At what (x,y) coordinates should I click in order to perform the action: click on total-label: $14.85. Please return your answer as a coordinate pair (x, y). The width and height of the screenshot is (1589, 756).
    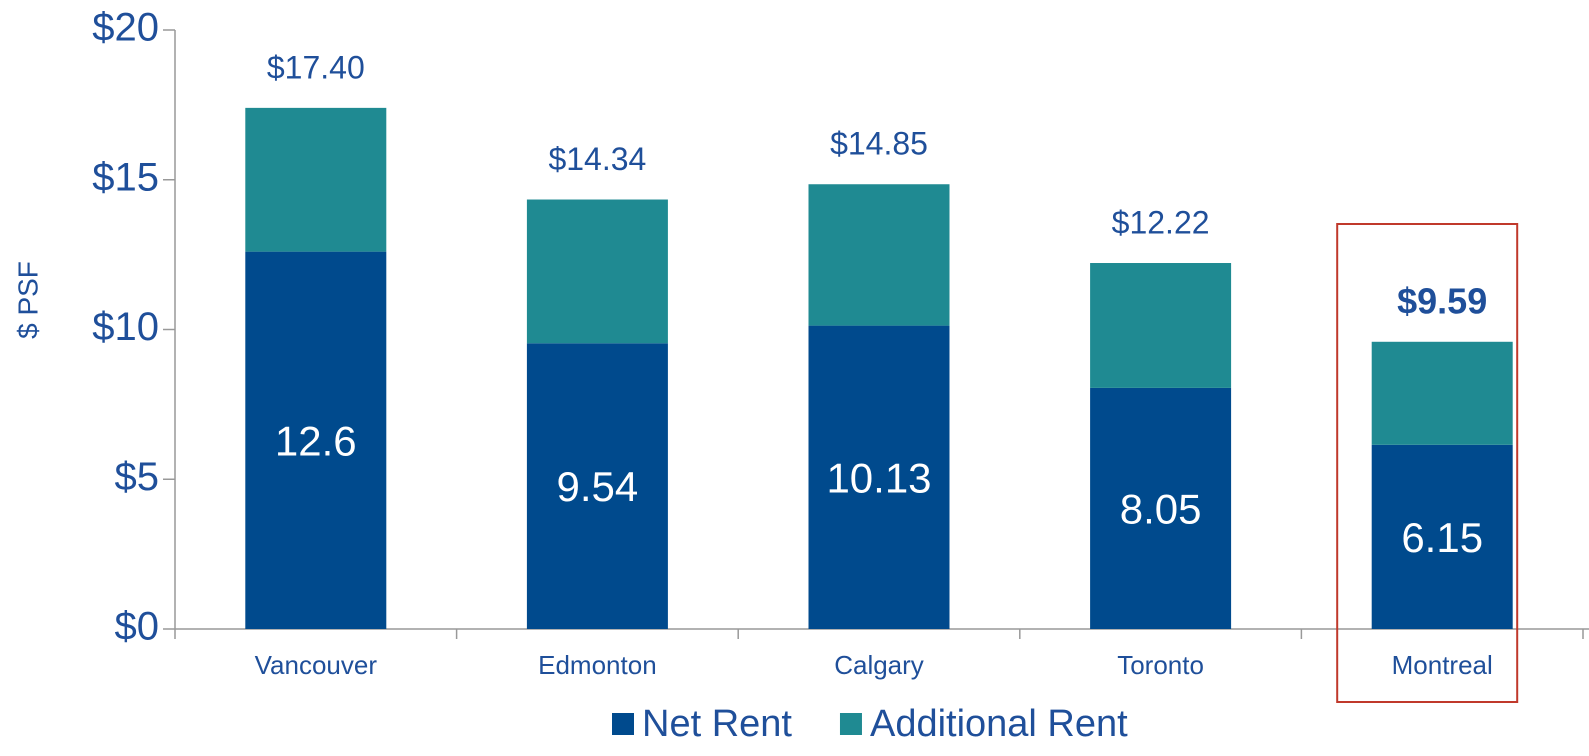
    Looking at the image, I should click on (879, 144).